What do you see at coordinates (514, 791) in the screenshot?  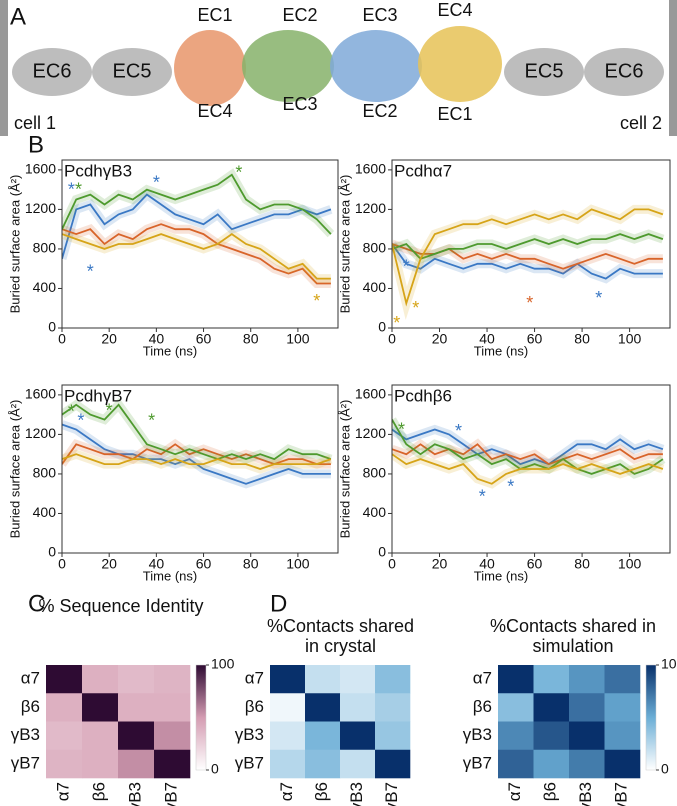 I see `column-label: α7` at bounding box center [514, 791].